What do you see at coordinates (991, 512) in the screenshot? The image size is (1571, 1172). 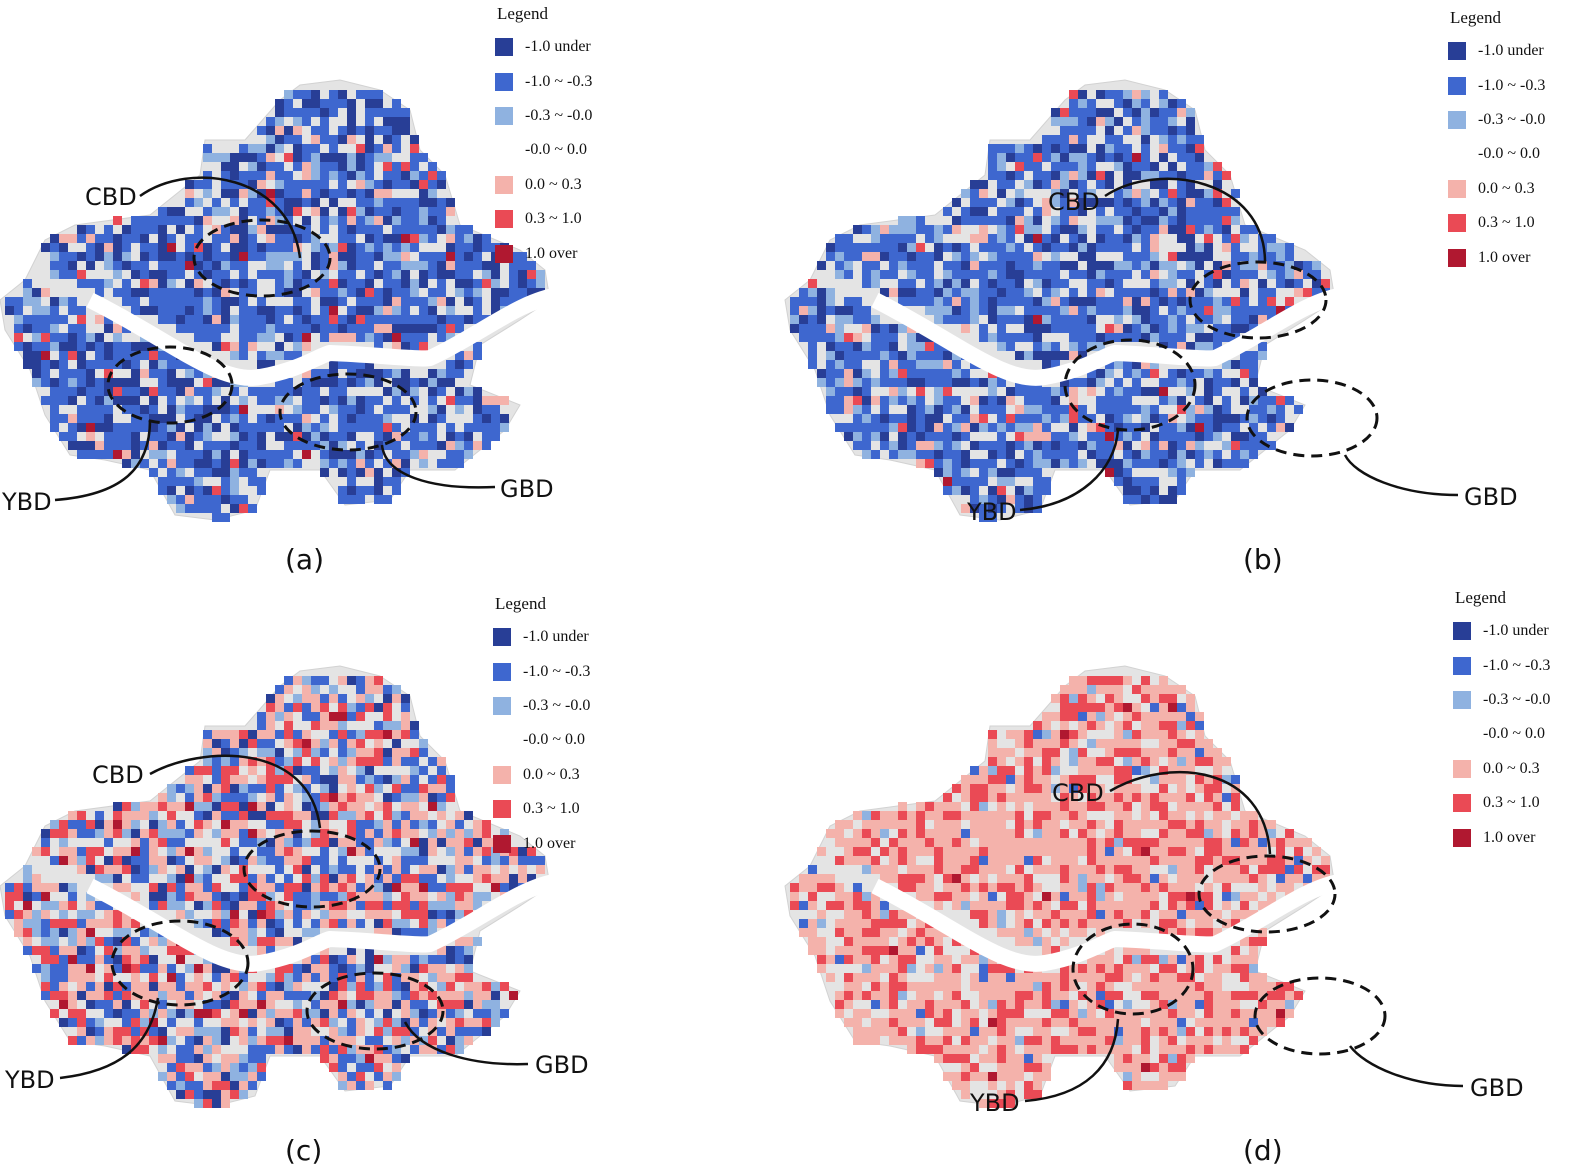 I see `ybd-label: YBD` at bounding box center [991, 512].